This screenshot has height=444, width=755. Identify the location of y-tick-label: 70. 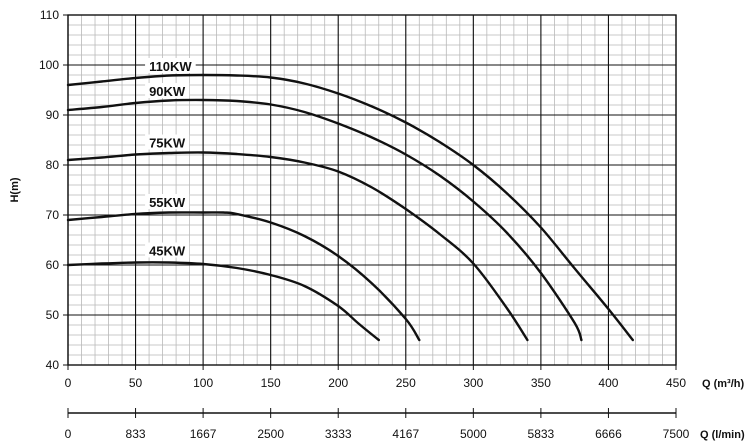
(53, 215).